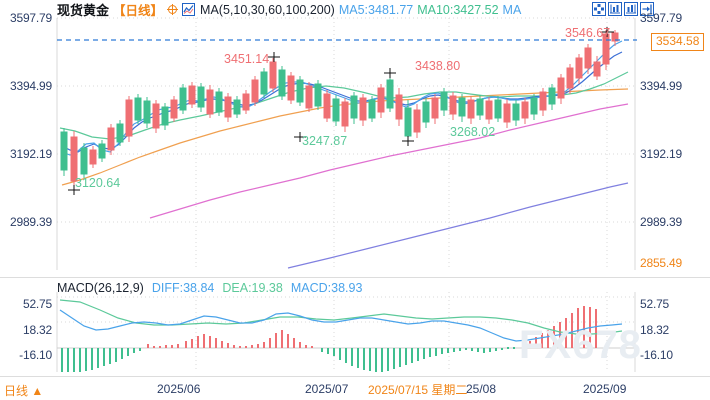  What do you see at coordinates (481, 389) in the screenshot?
I see `time-label-2: 25/08` at bounding box center [481, 389].